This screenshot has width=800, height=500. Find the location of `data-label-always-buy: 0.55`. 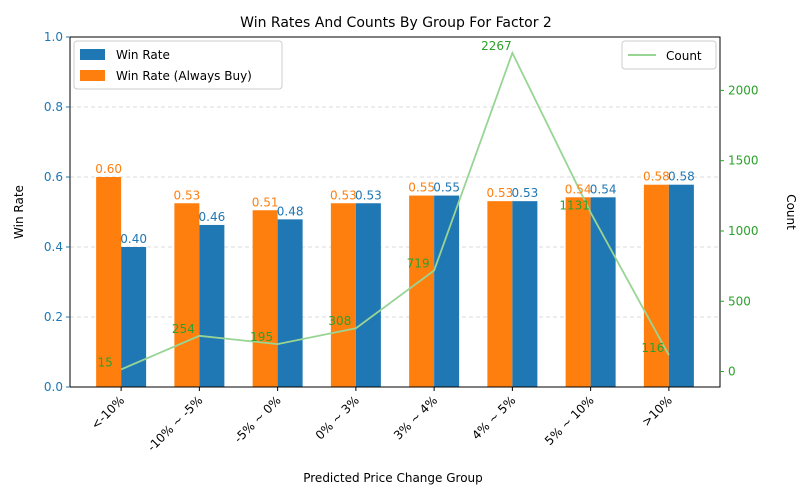

data-label-always-buy: 0.55 is located at coordinates (421, 188).